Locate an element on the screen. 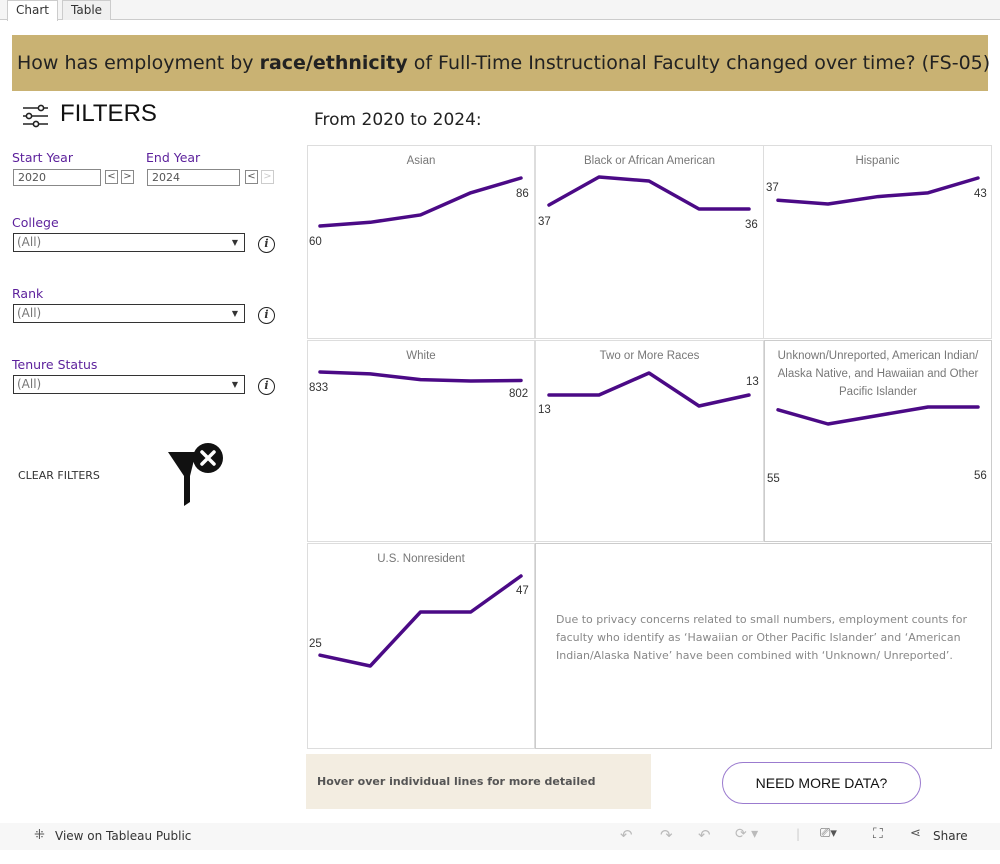 The width and height of the screenshot is (1000, 864). filters-heading: FILTERS is located at coordinates (108, 113).